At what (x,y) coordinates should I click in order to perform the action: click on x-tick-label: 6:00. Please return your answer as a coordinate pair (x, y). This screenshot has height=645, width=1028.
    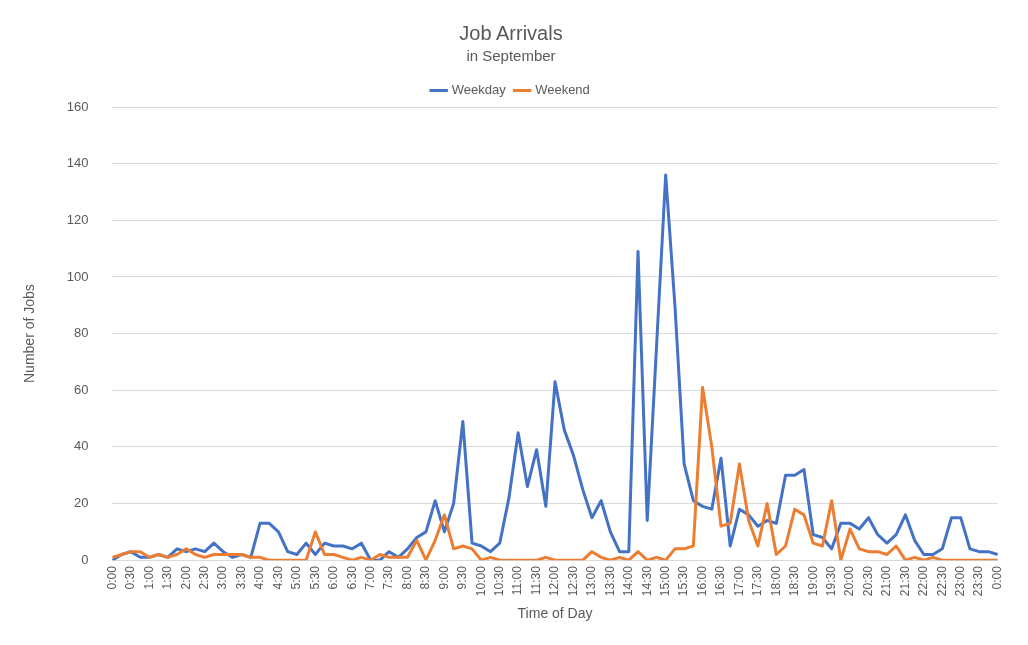
    Looking at the image, I should click on (333, 577).